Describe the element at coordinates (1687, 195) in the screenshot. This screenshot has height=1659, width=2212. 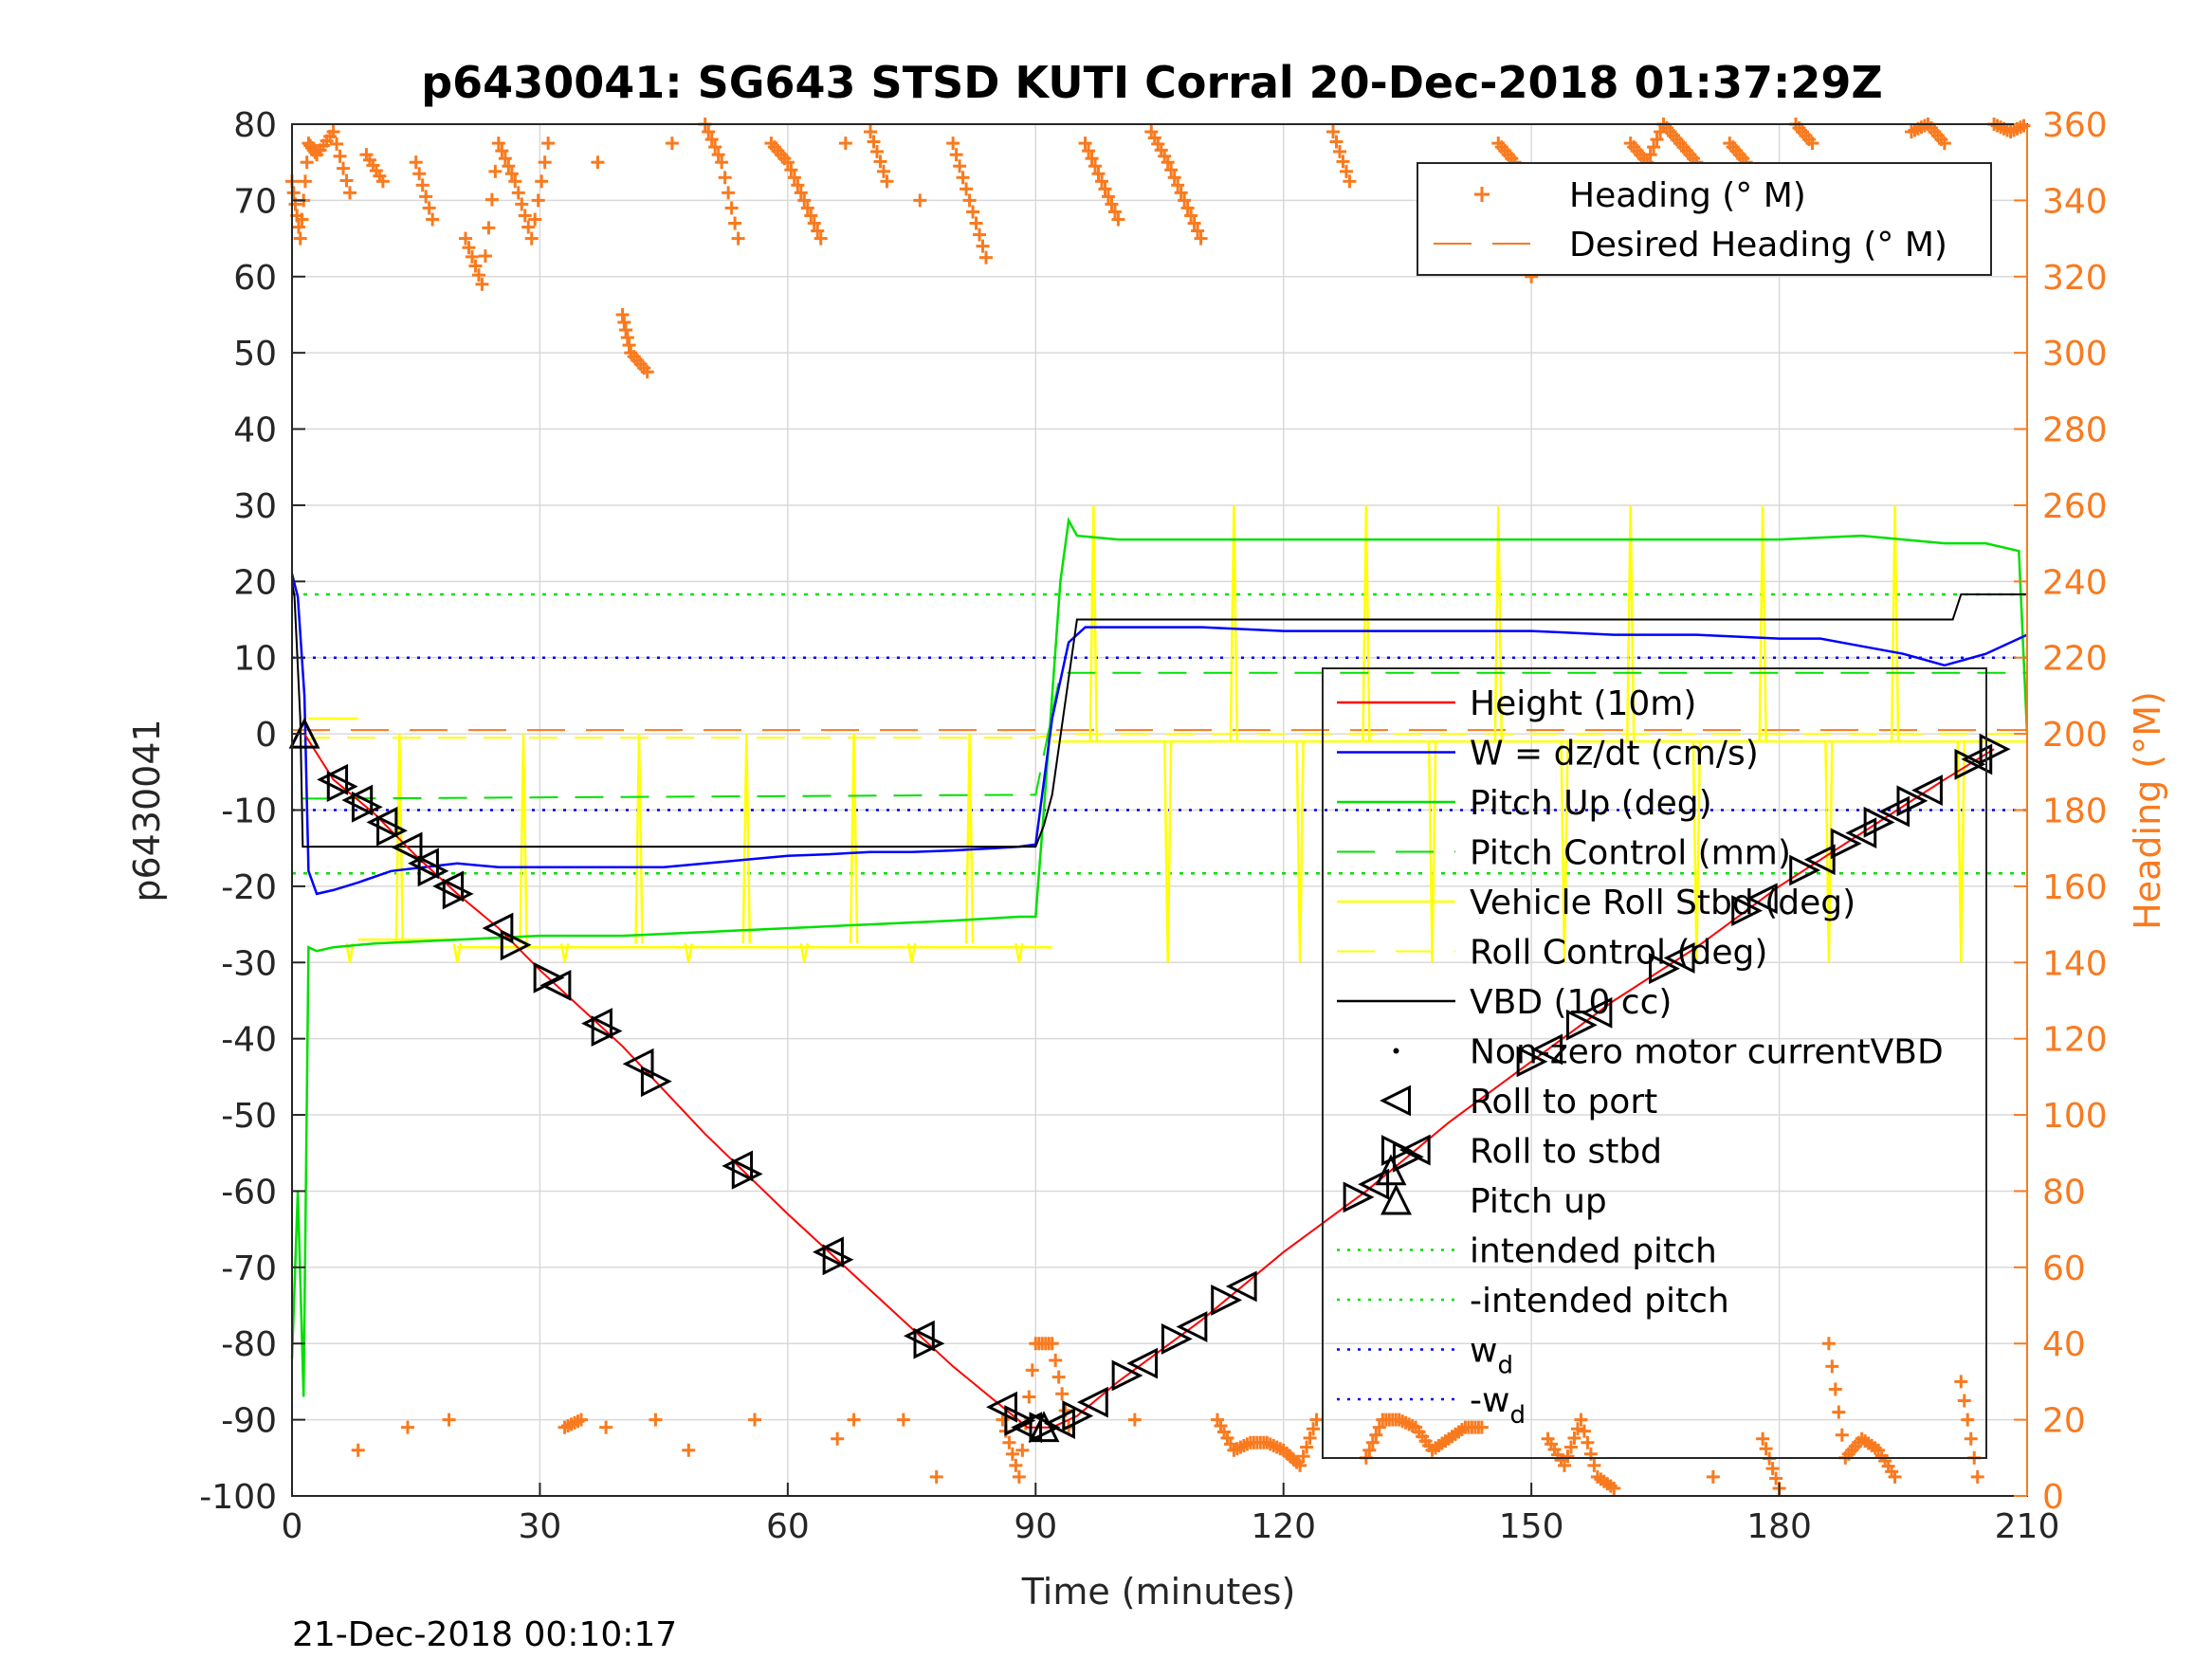
I see `heading-legend-label: Heading (° M)` at that location.